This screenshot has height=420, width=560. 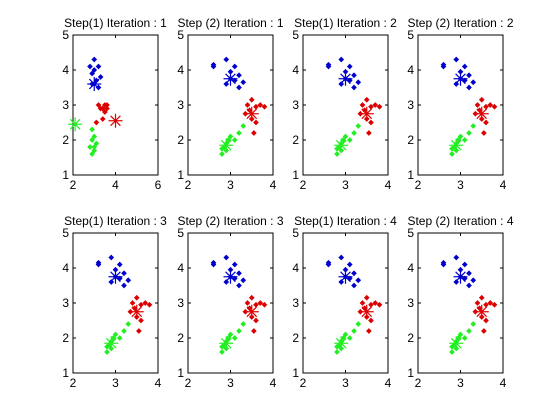 What do you see at coordinates (410, 303) in the screenshot?
I see `y-tick-label: 3` at bounding box center [410, 303].